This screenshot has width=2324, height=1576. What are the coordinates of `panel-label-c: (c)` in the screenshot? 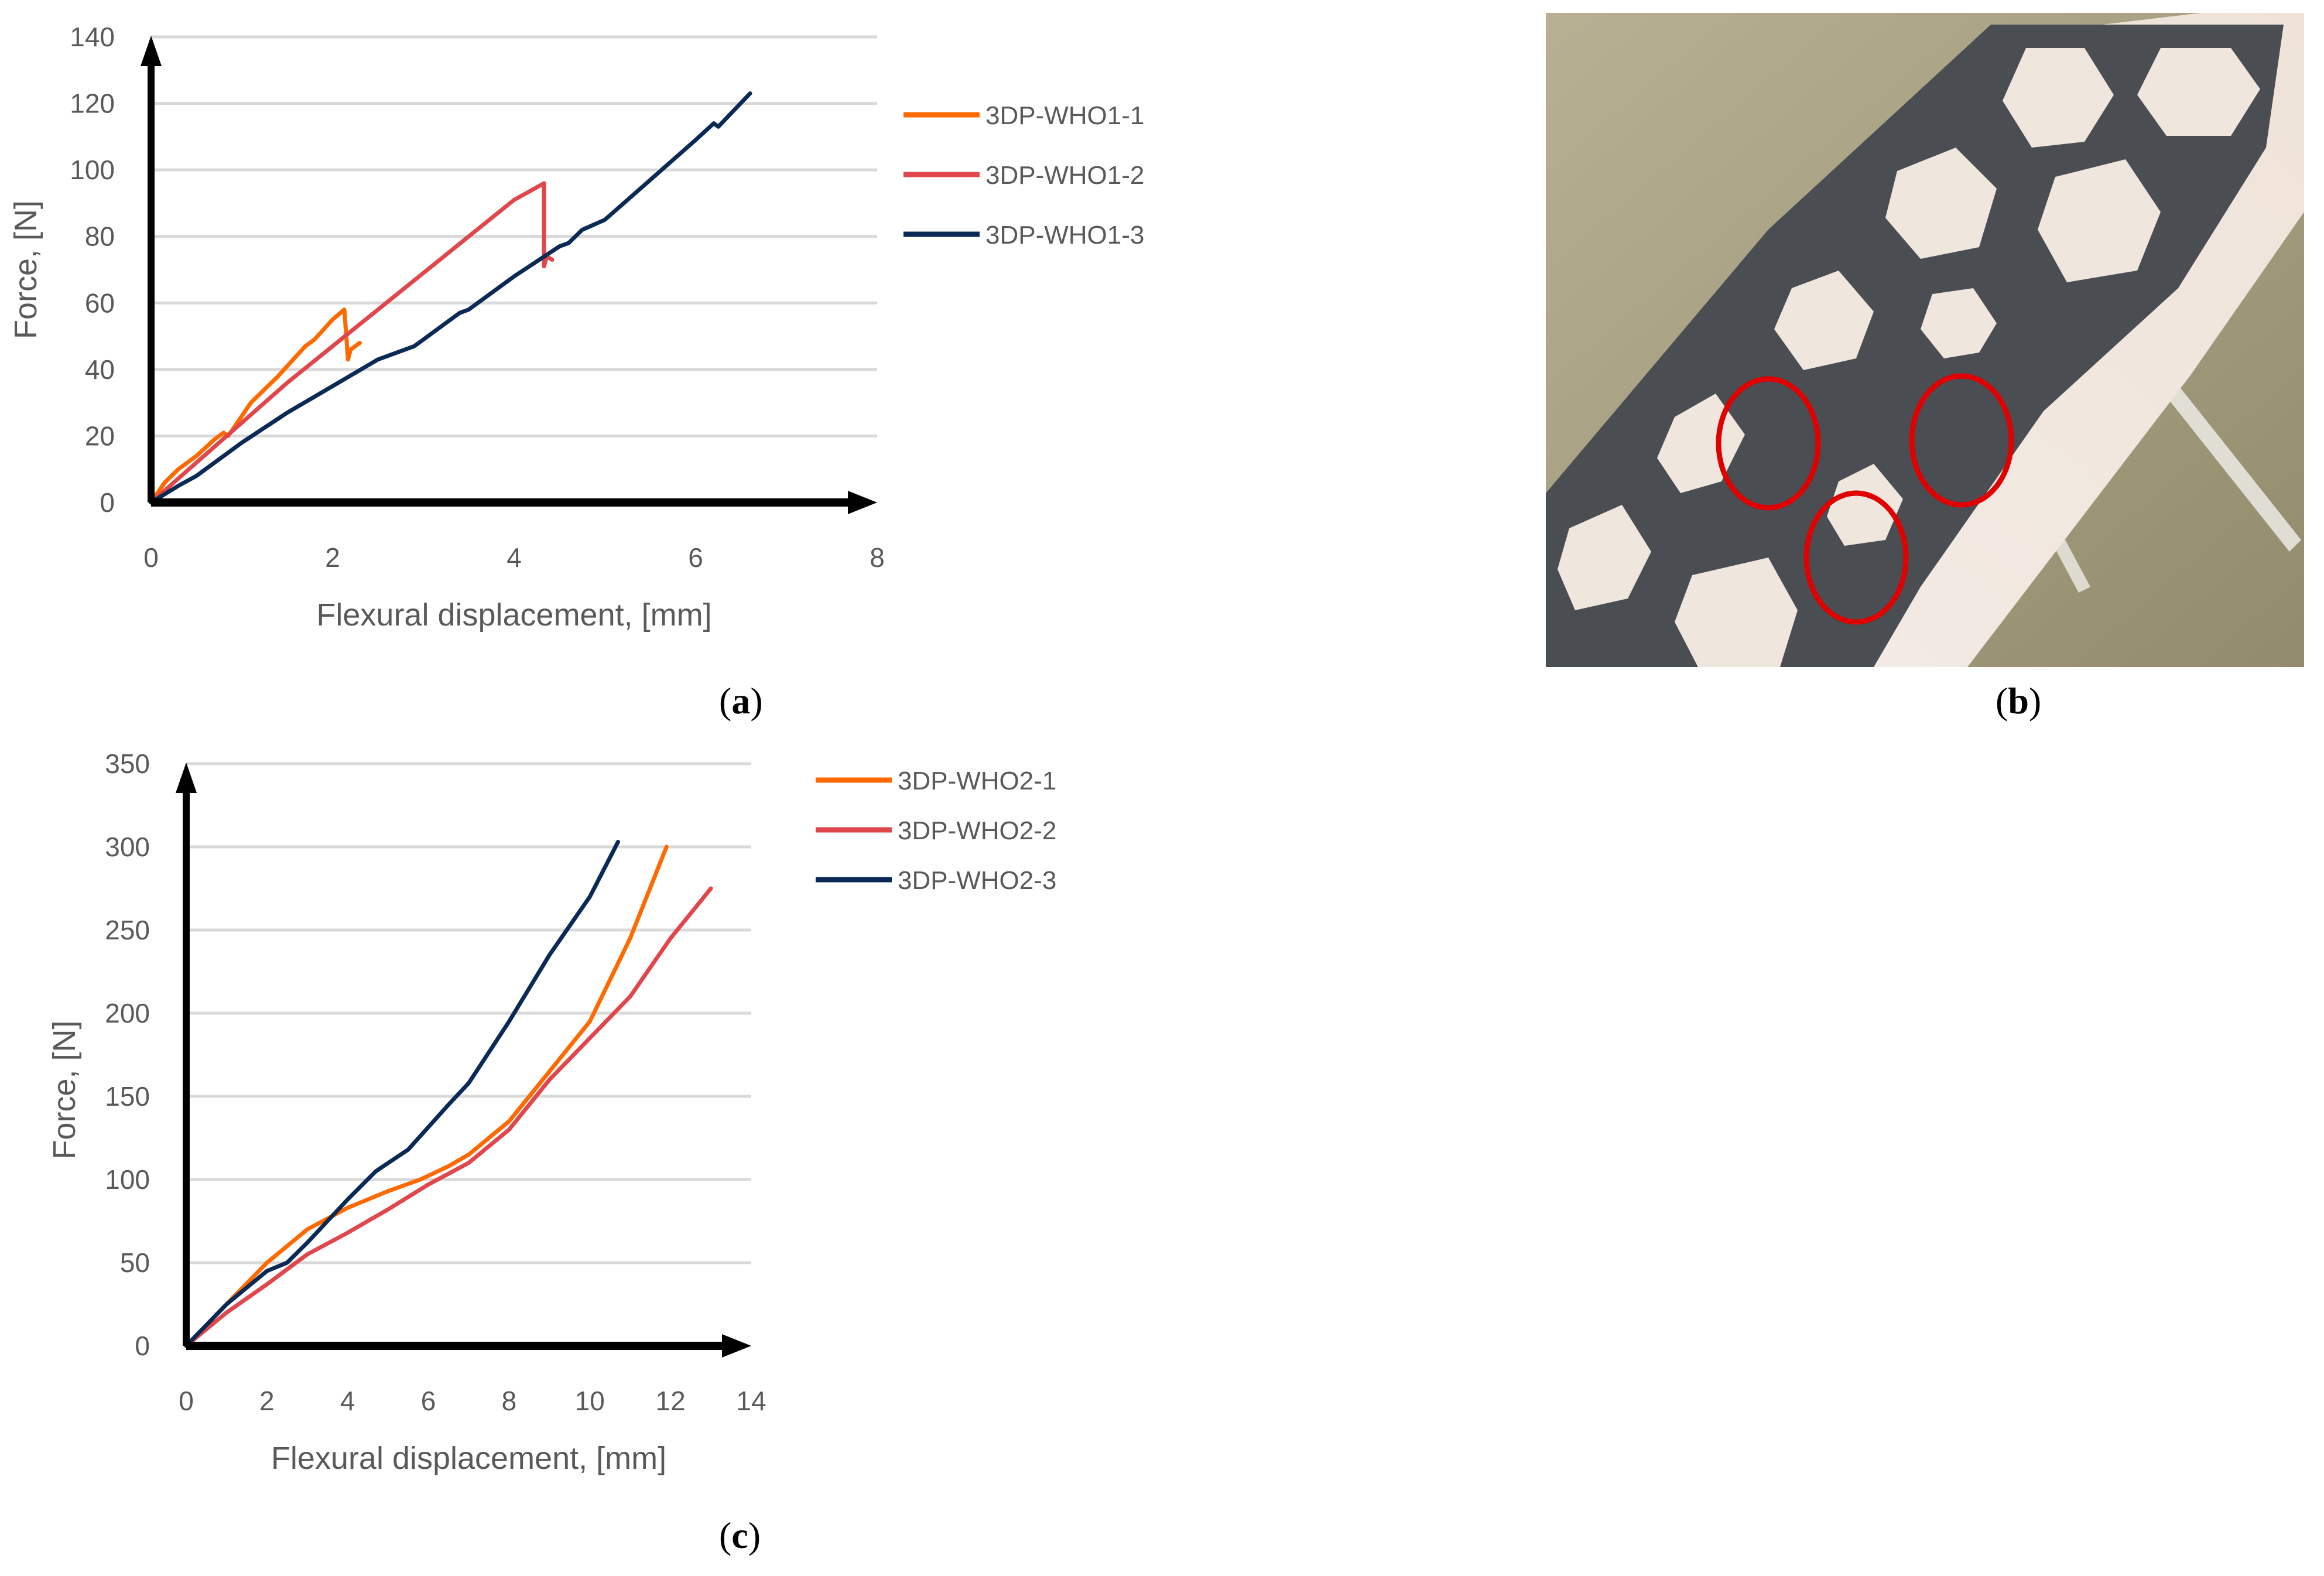 It's located at (740, 1535).